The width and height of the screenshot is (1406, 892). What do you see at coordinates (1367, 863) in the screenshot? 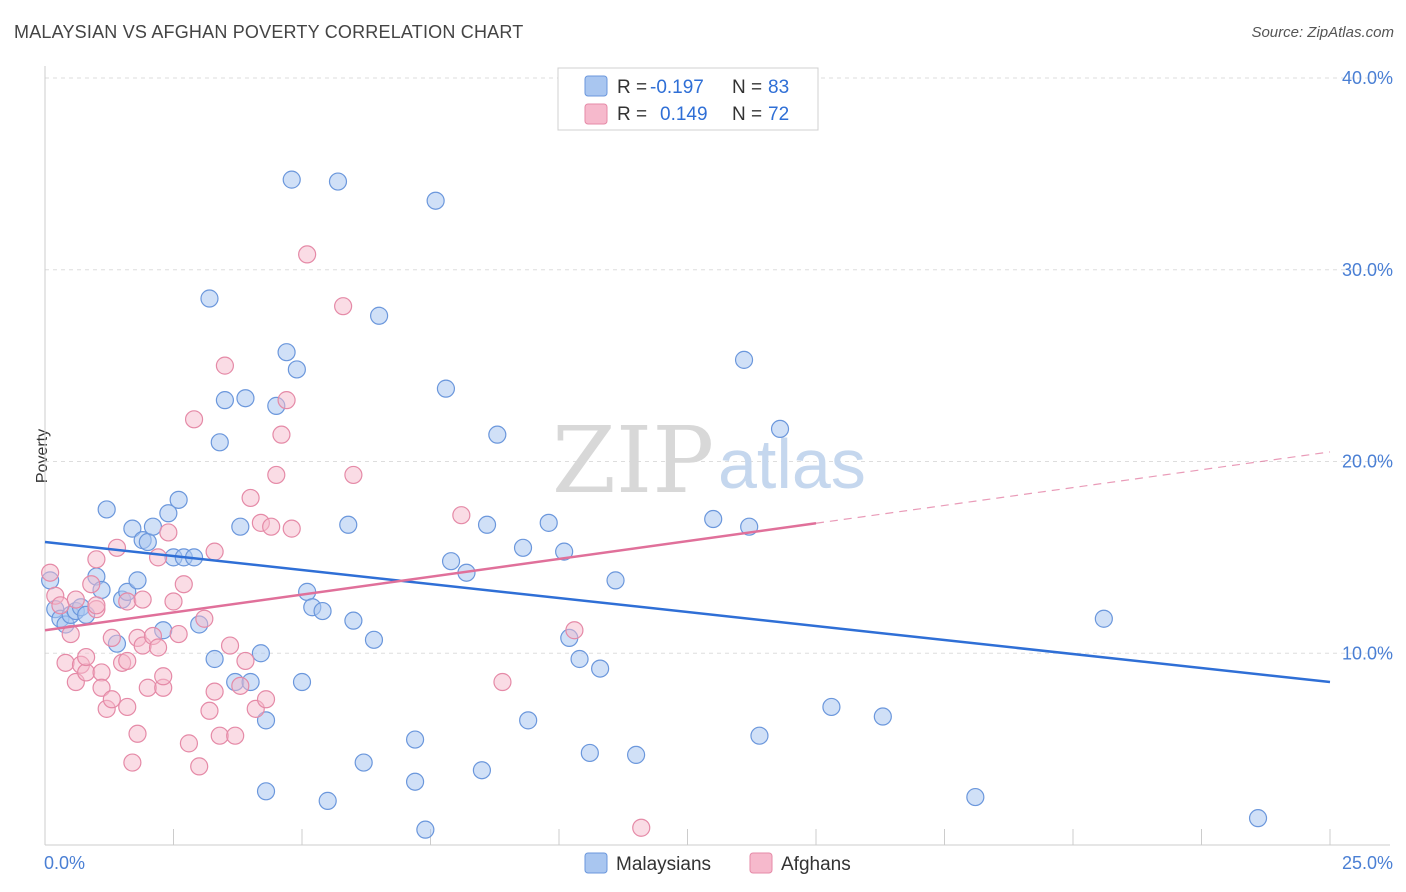
I see `x-tick-label: 25.0%` at bounding box center [1367, 863].